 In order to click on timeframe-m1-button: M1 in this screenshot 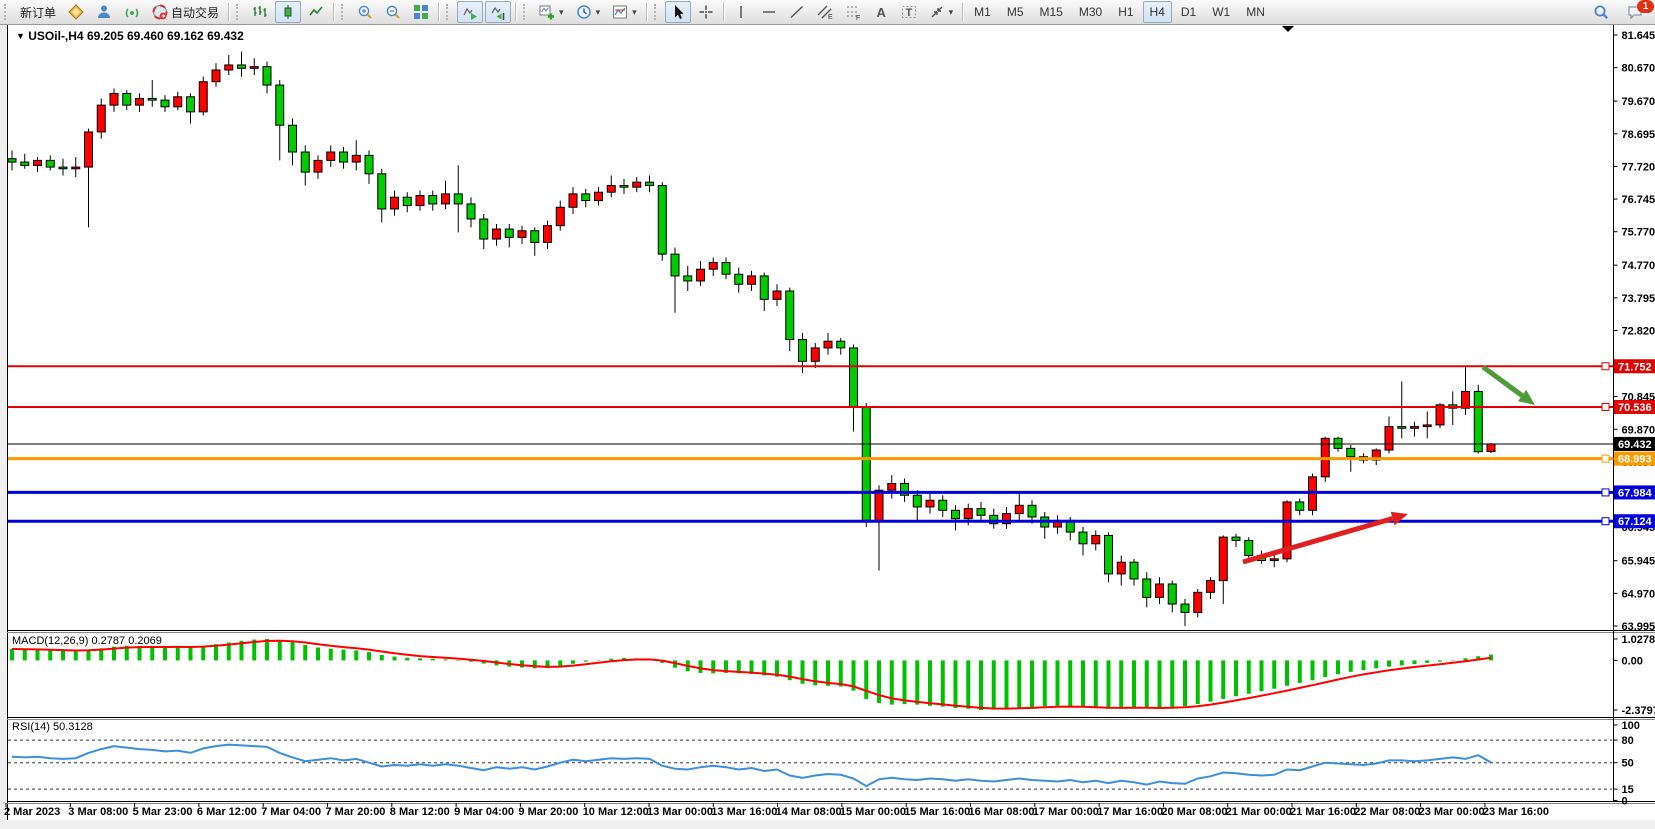, I will do `click(982, 12)`.